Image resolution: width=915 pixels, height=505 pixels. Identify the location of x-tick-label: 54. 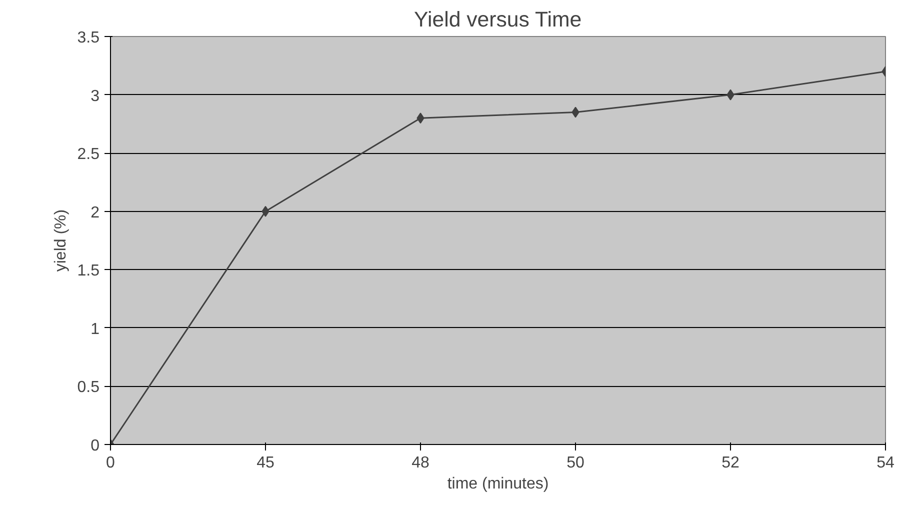
(885, 463).